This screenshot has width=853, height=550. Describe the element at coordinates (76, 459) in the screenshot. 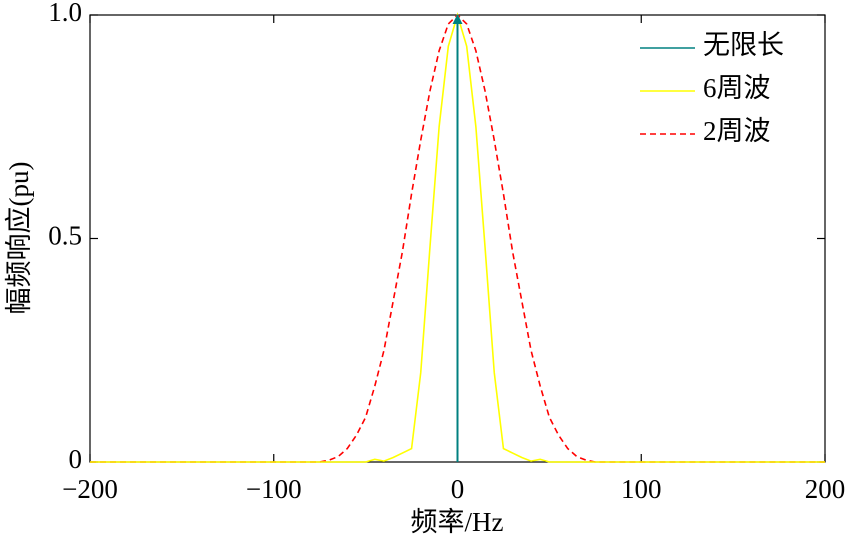

I see `y-tick-label: 0` at that location.